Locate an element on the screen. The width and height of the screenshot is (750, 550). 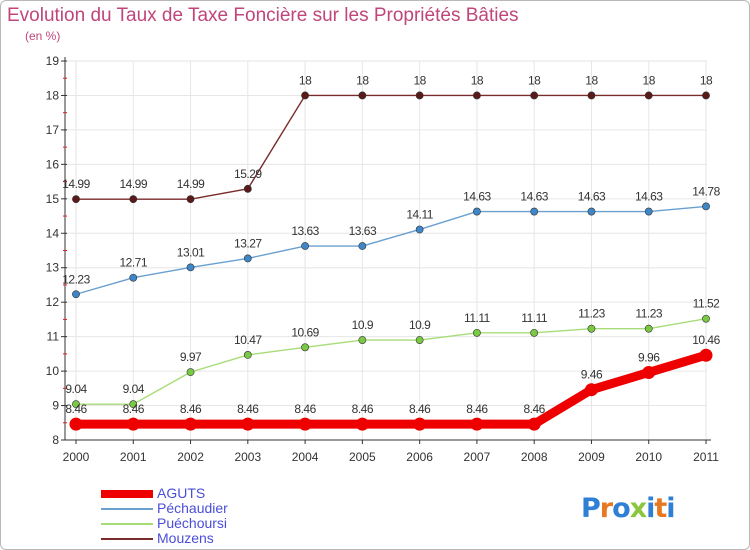
x-tick-label: 2007 is located at coordinates (477, 457).